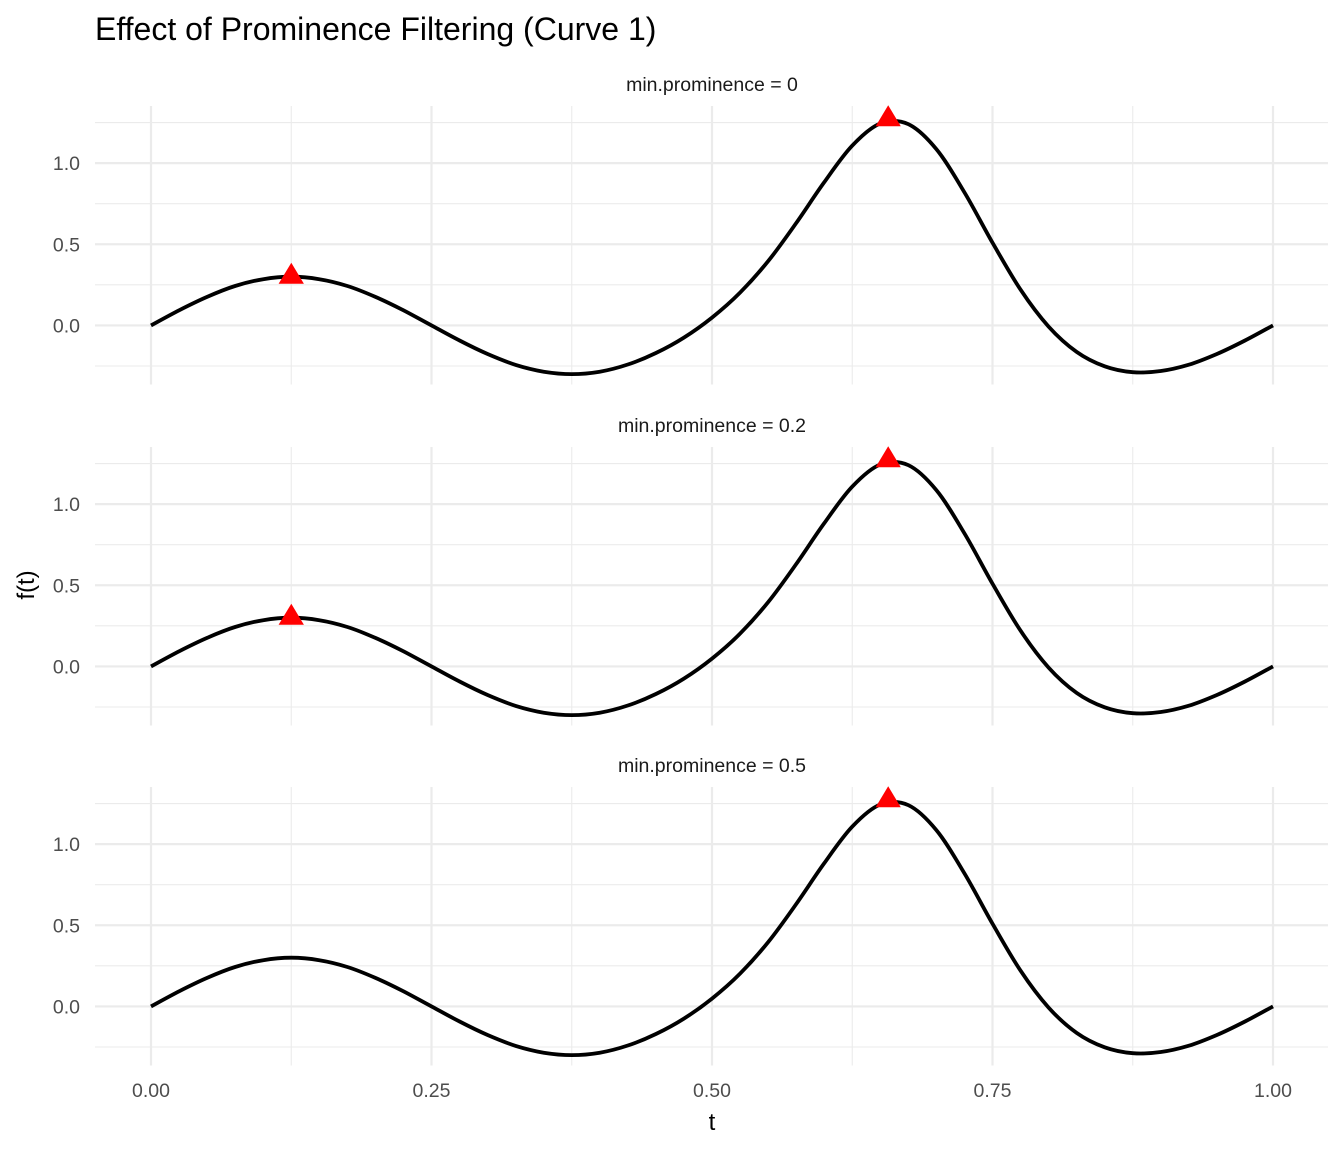  I want to click on facet-strip-label: min.prominence = 0.5, so click(712, 766).